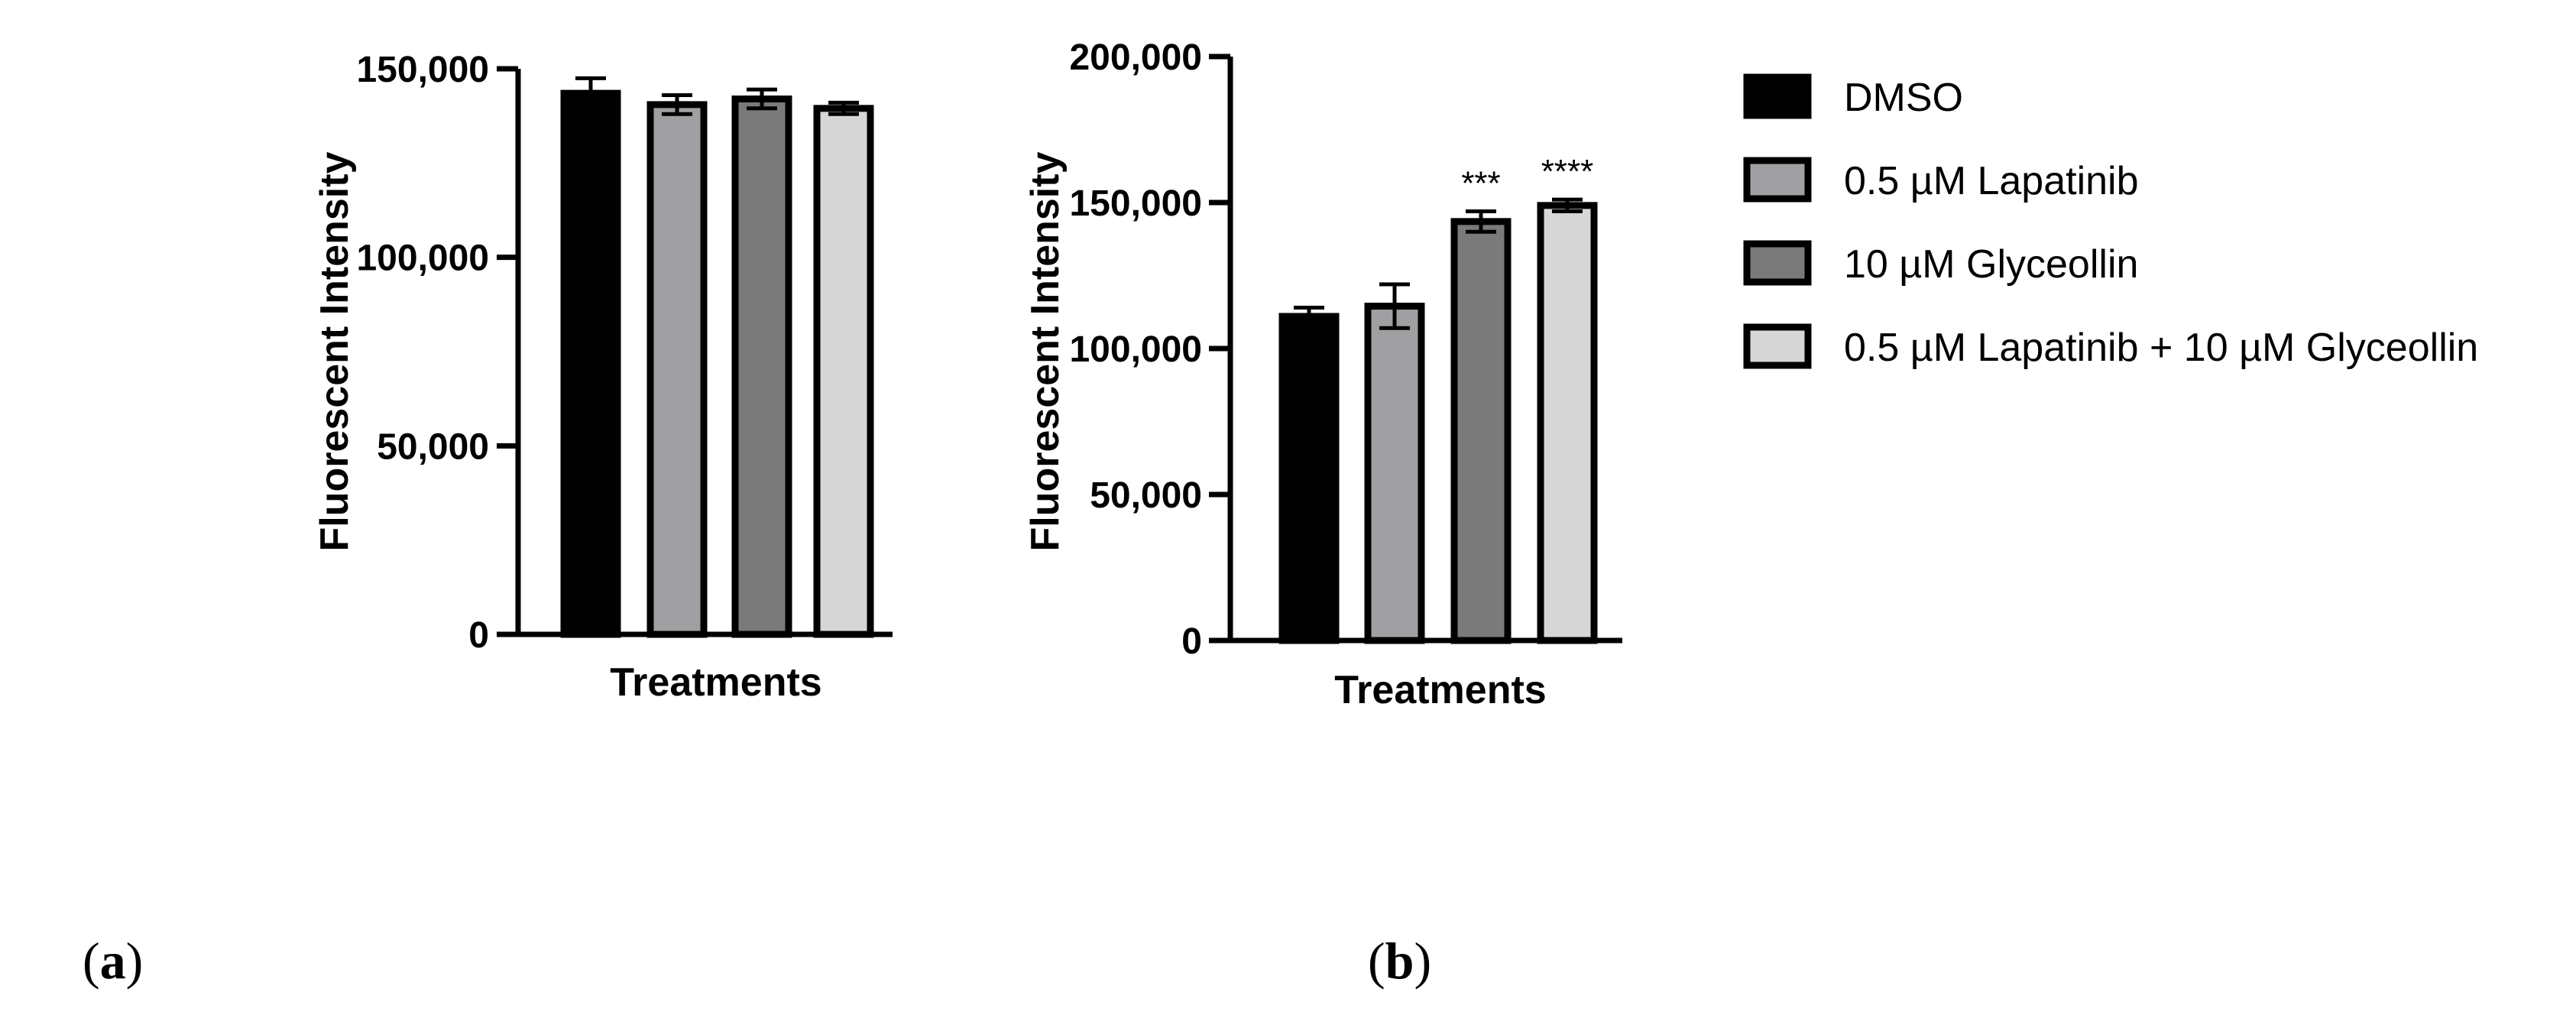 The image size is (2576, 1015). I want to click on legend-item-combination: 0.5 µM Lapatinib + 10 µM Glyceollin, so click(2110, 346).